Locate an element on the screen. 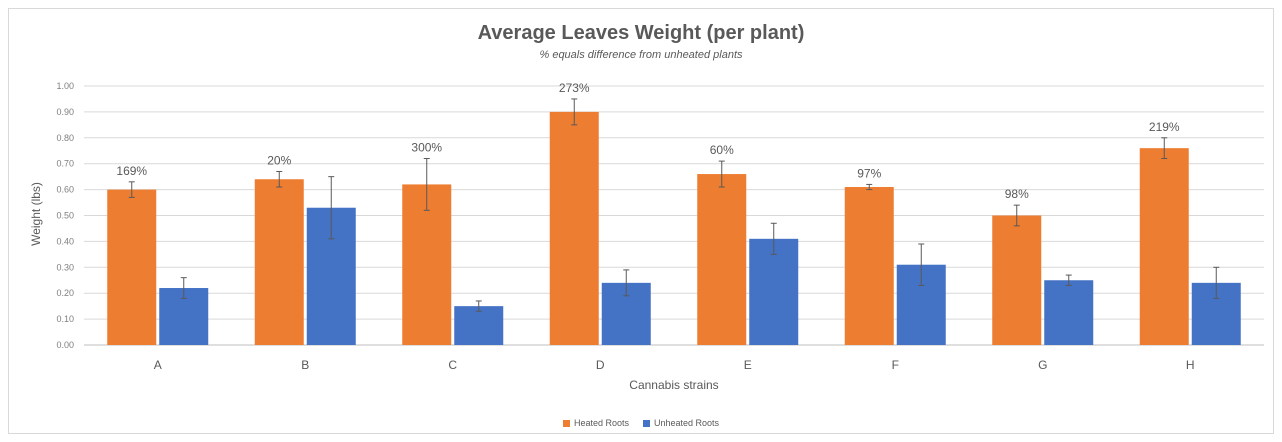 Image resolution: width=1282 pixels, height=442 pixels. y-tick-label: 0.70 is located at coordinates (65, 164).